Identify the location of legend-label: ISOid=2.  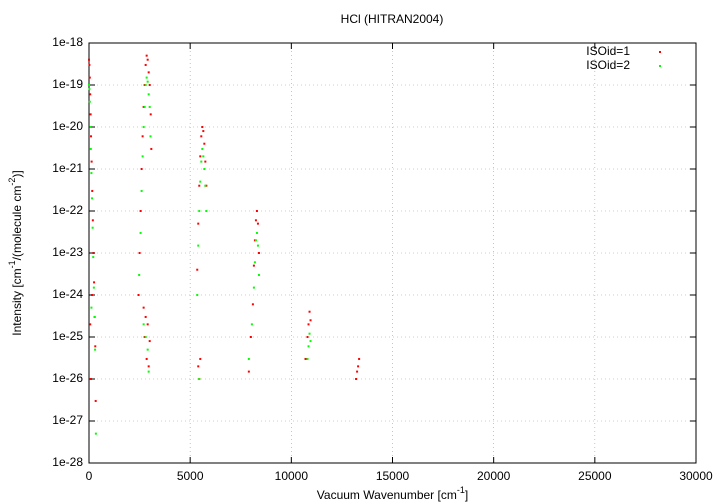
(608, 65).